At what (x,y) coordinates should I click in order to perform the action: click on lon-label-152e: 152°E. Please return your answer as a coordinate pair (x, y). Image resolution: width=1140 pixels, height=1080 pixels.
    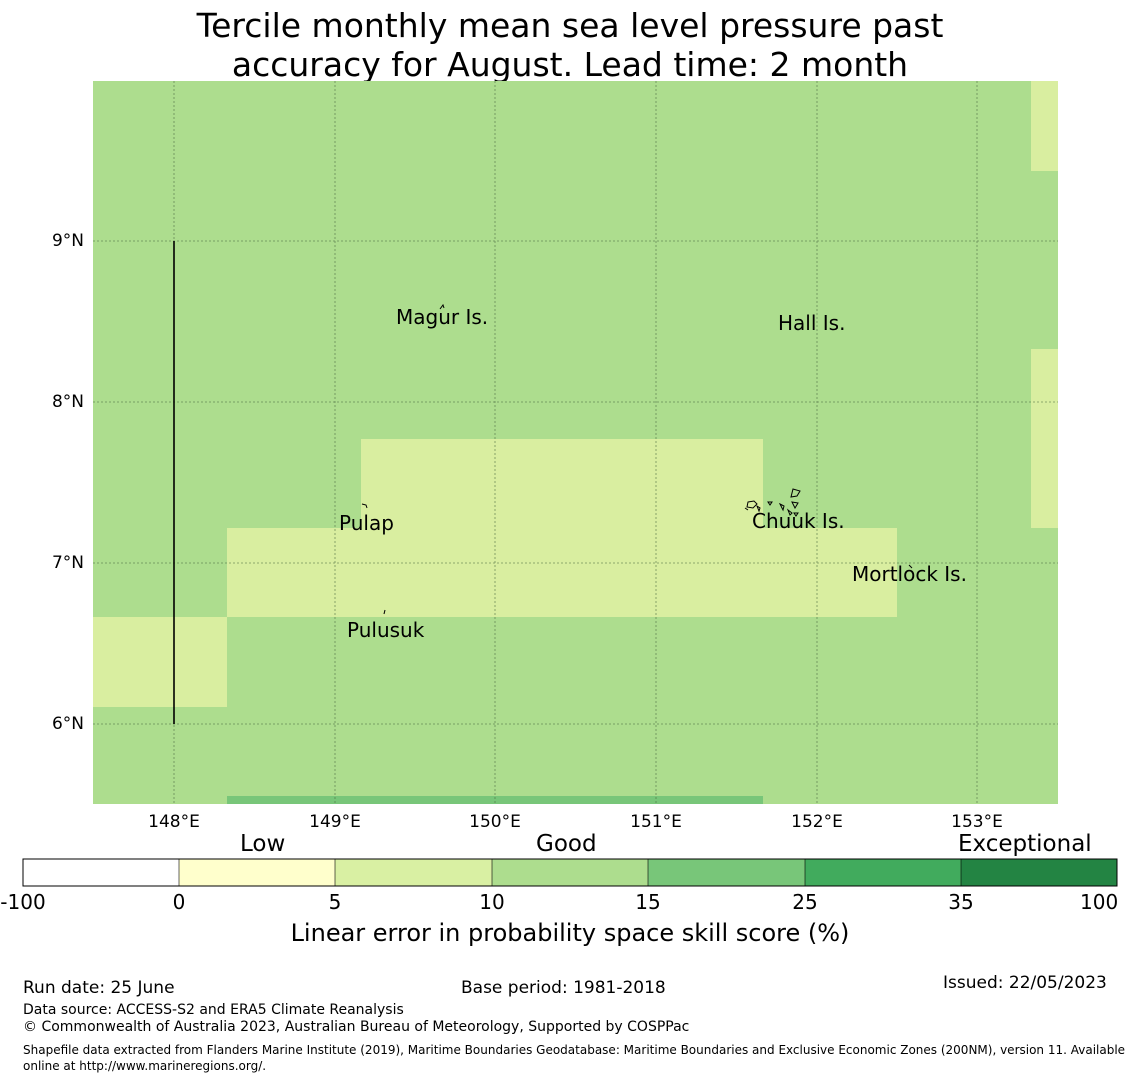
    Looking at the image, I should click on (817, 822).